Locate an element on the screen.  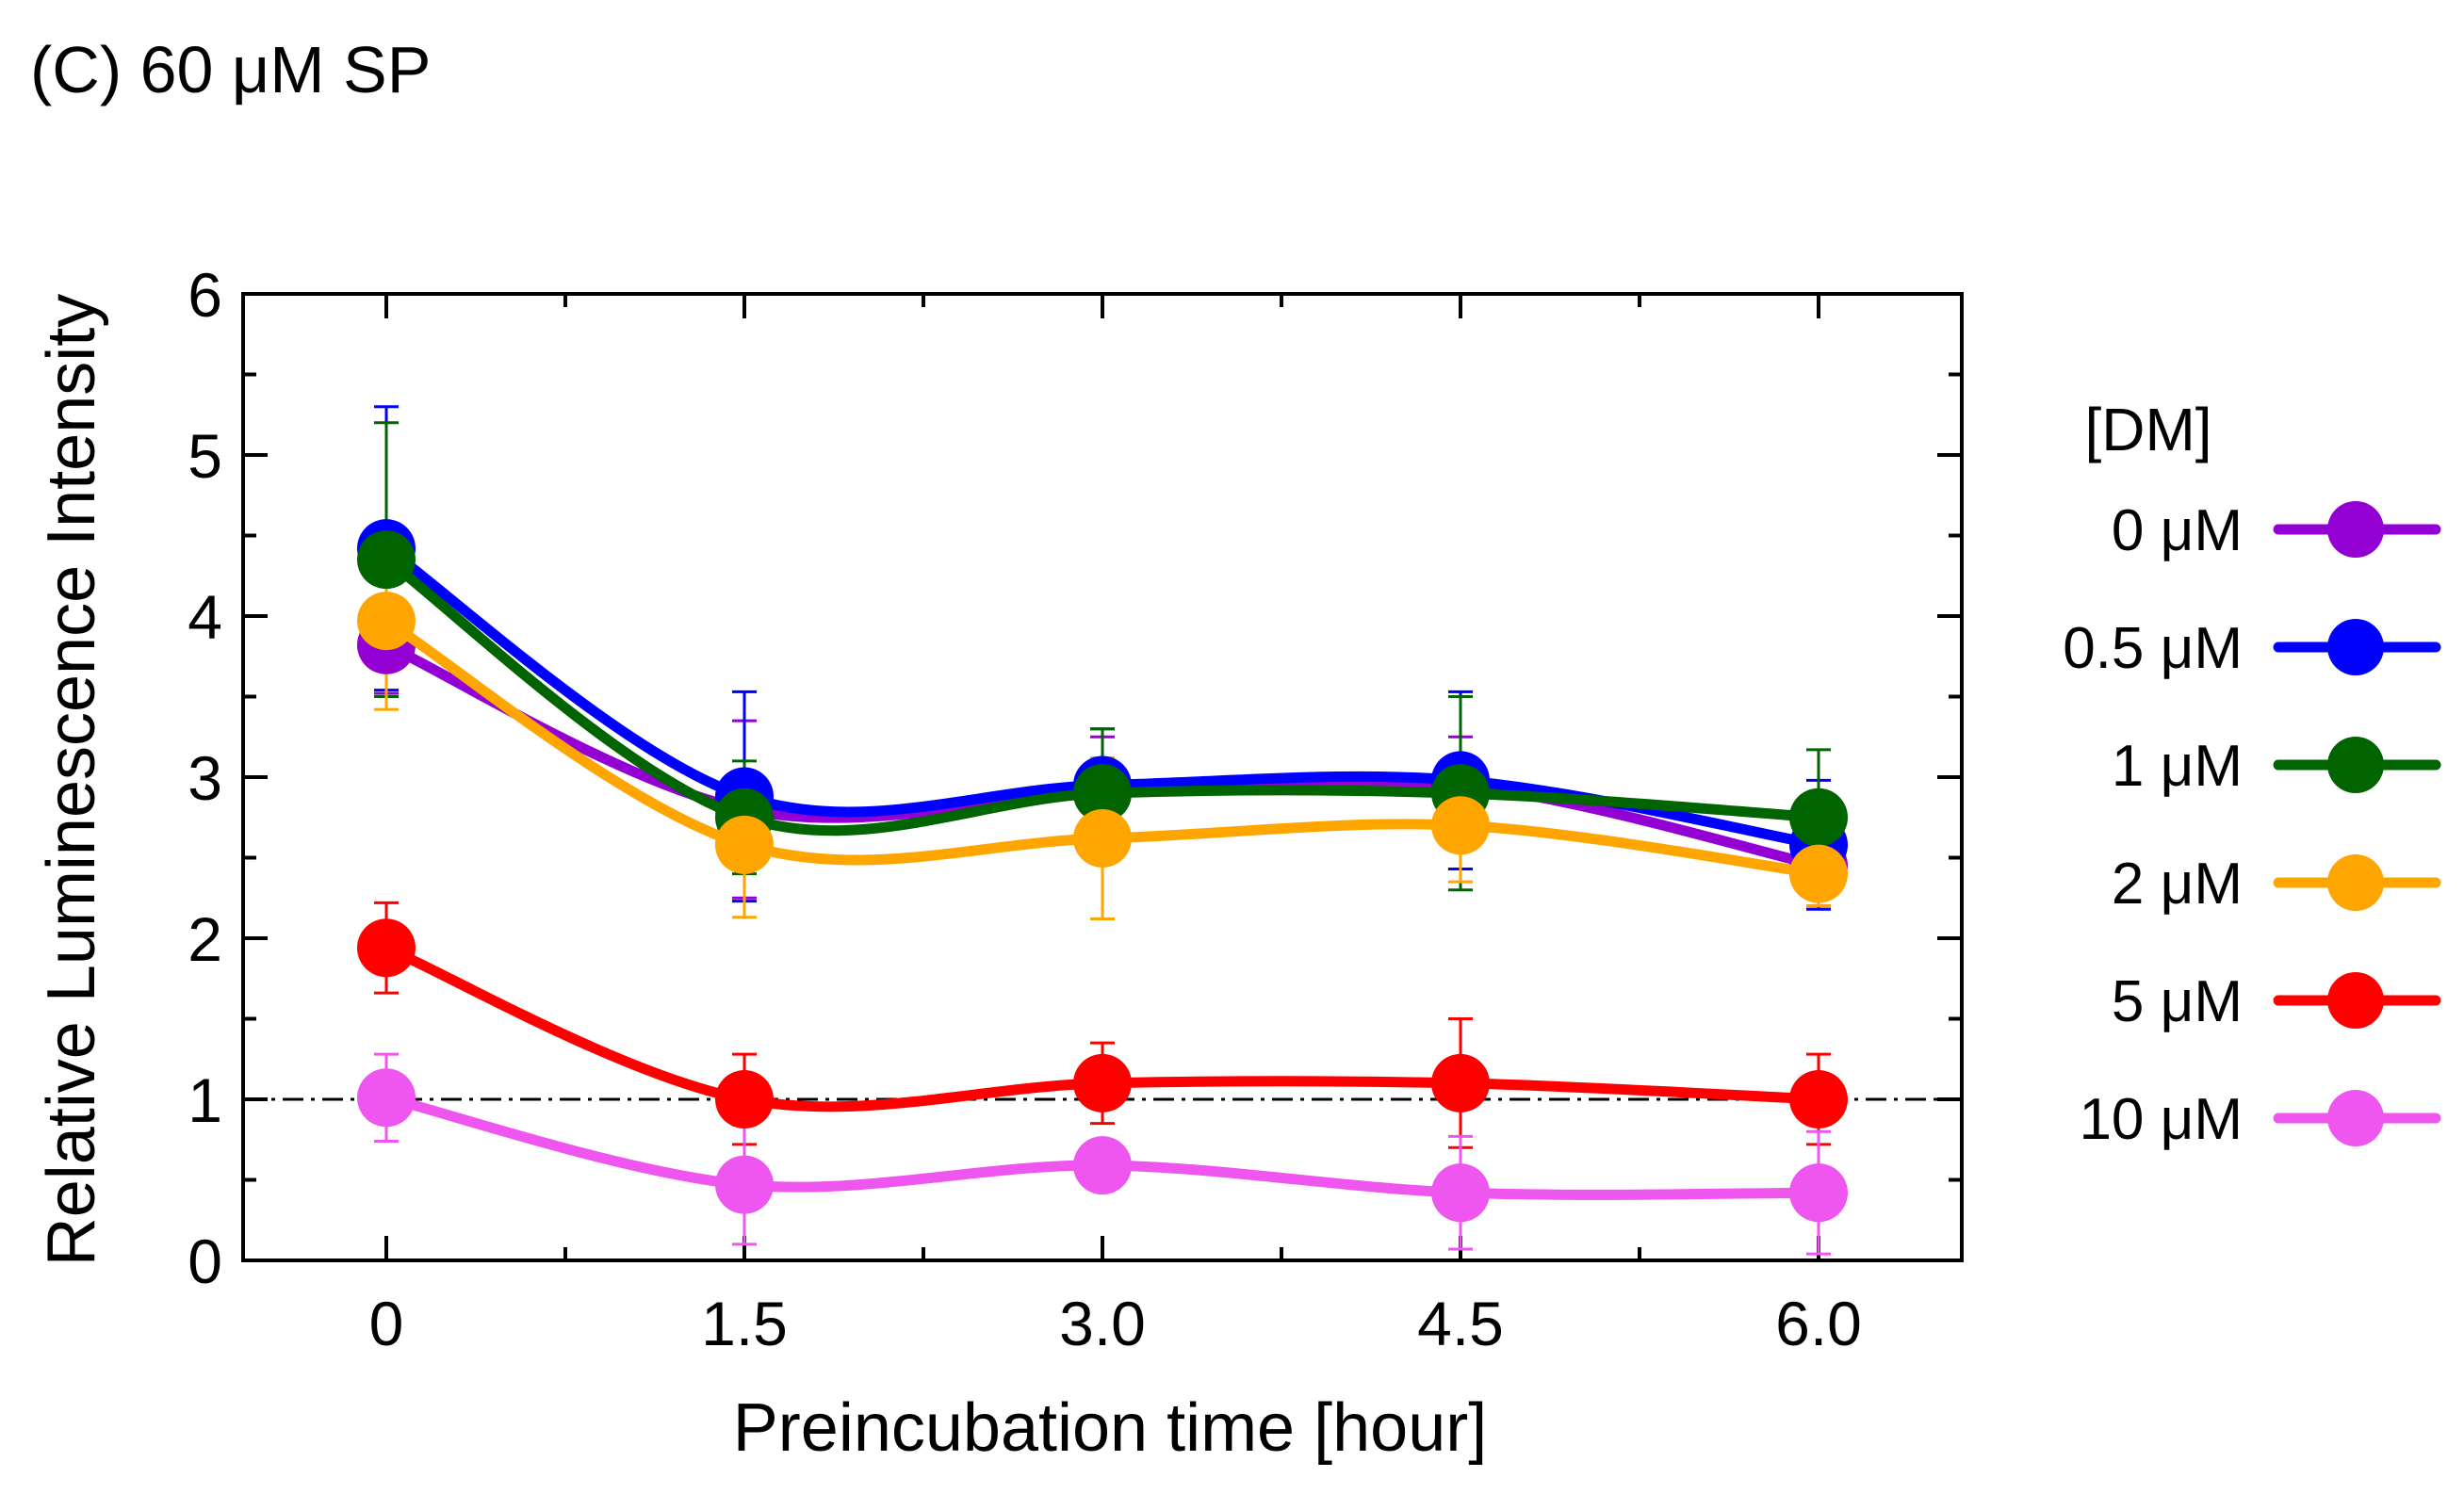
y-tick-label: 3 is located at coordinates (205, 778).